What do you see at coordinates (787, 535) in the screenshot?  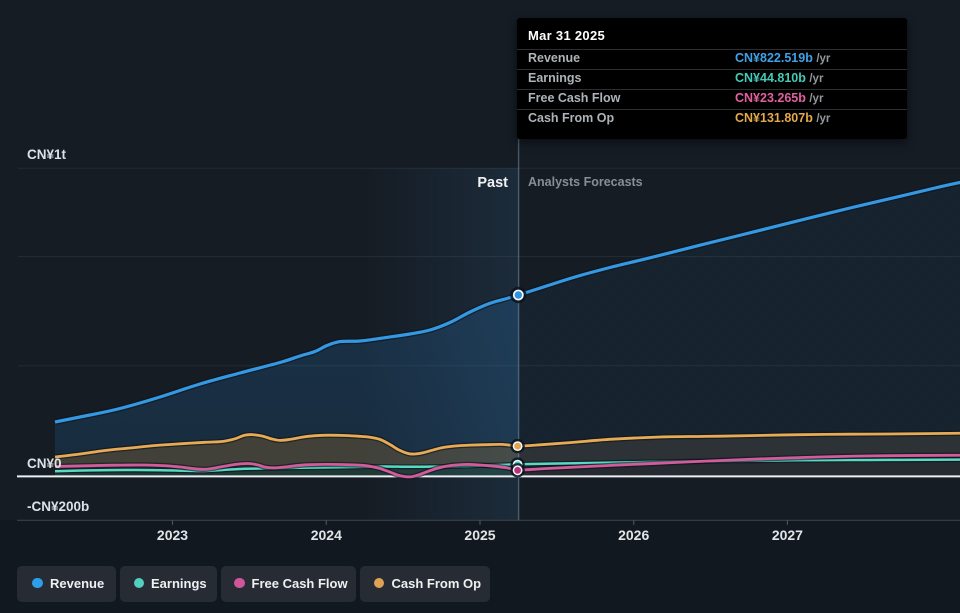 I see `svg-text: 2027` at bounding box center [787, 535].